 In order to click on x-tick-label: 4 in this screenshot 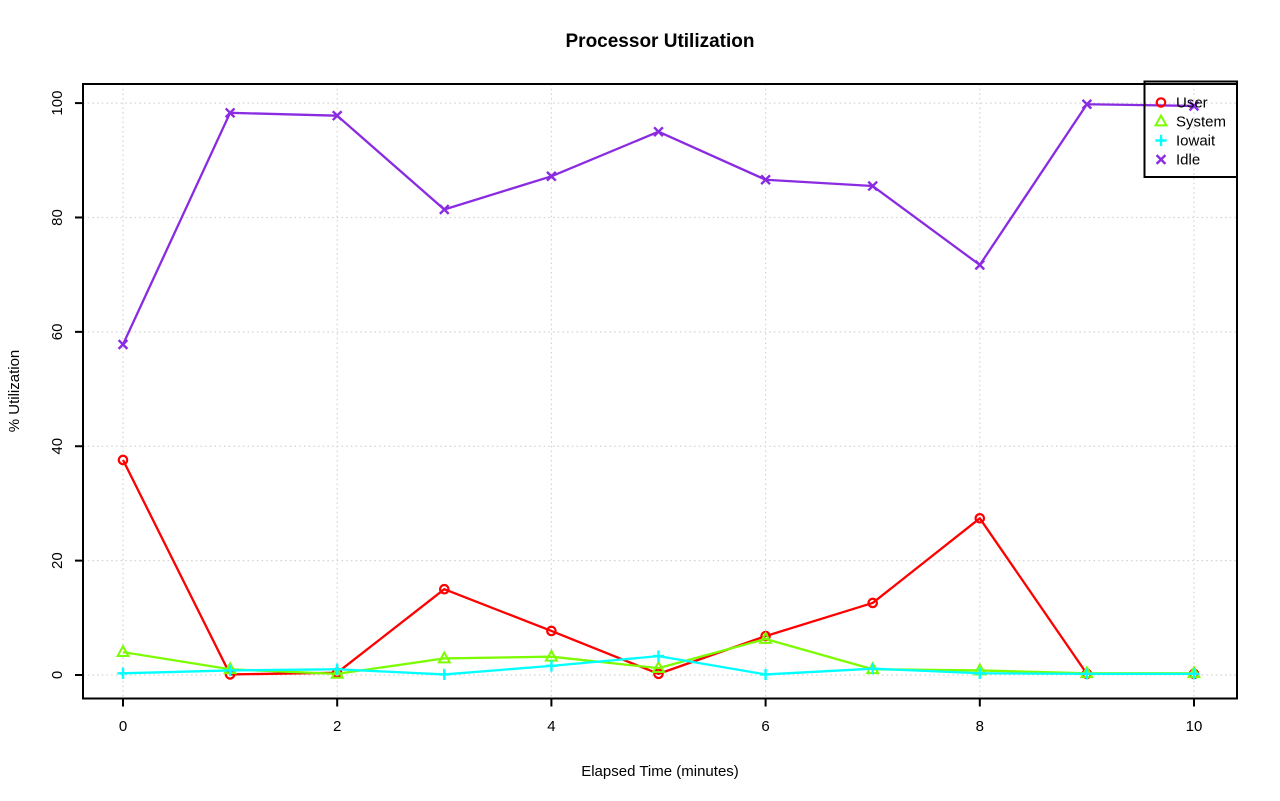, I will do `click(551, 726)`.